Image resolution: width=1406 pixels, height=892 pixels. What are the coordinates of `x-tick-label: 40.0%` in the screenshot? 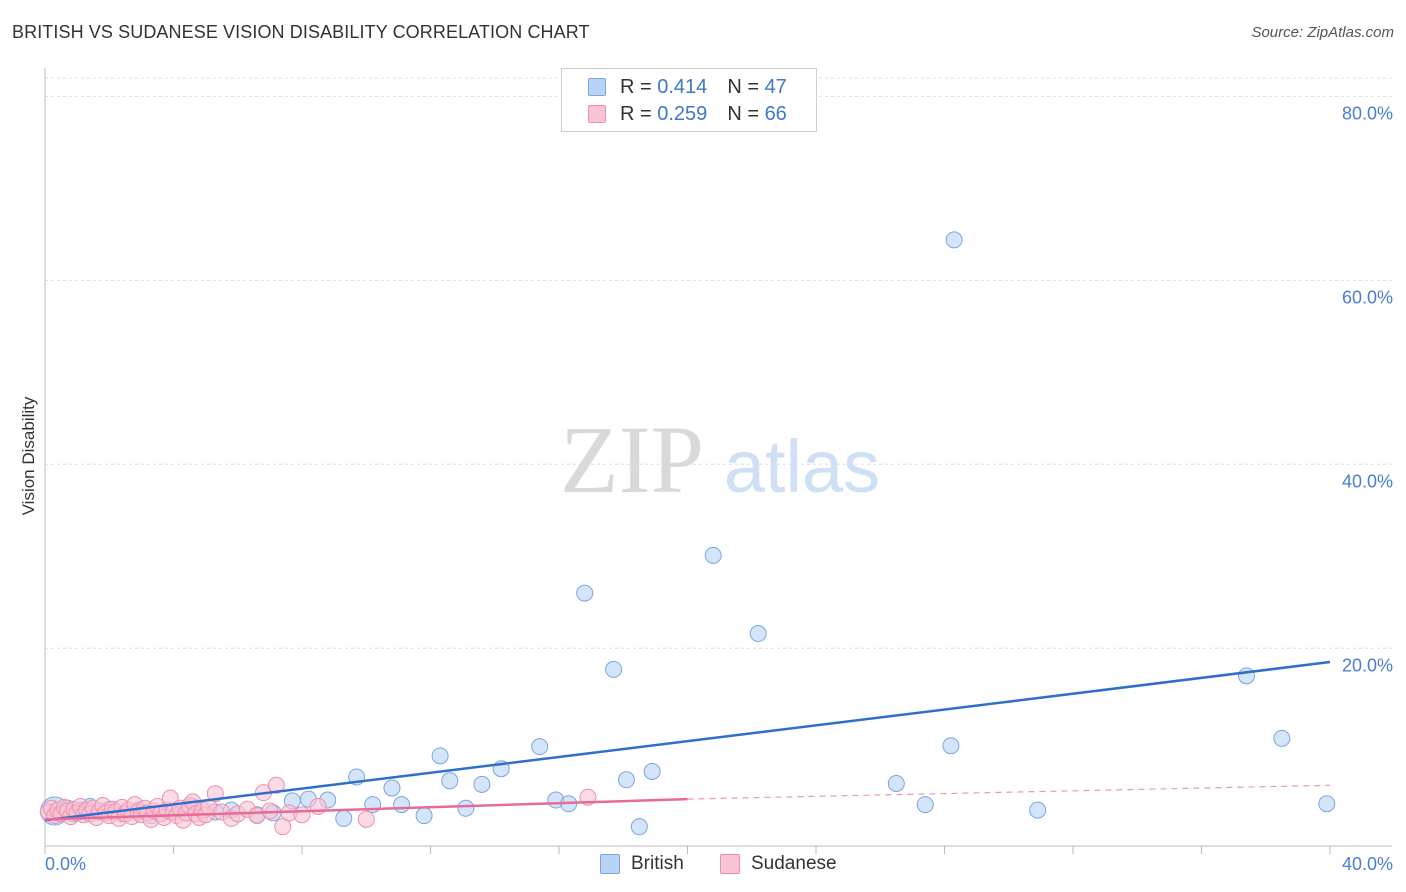 It's located at (1367, 864).